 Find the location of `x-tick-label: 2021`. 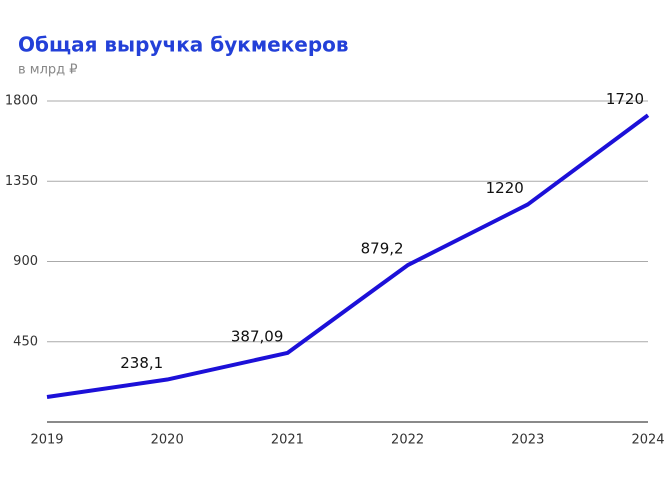

x-tick-label: 2021 is located at coordinates (287, 440).